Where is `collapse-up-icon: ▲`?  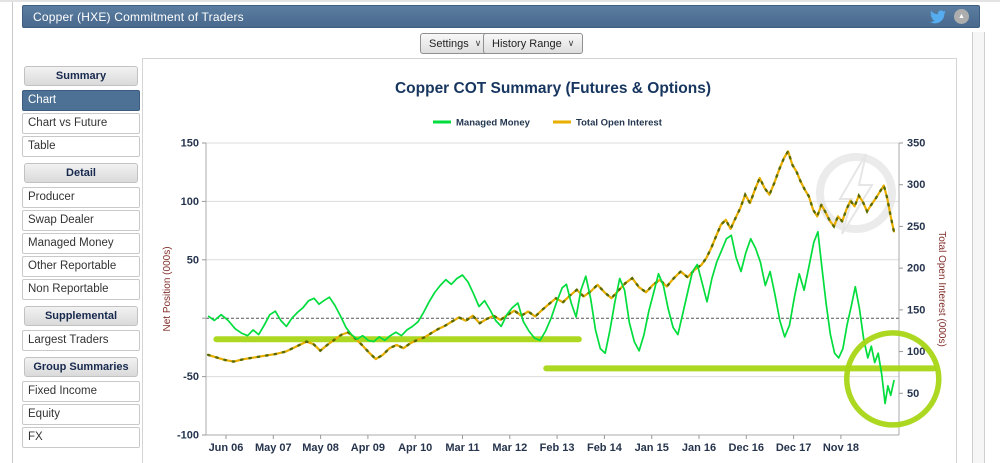
collapse-up-icon: ▲ is located at coordinates (961, 16).